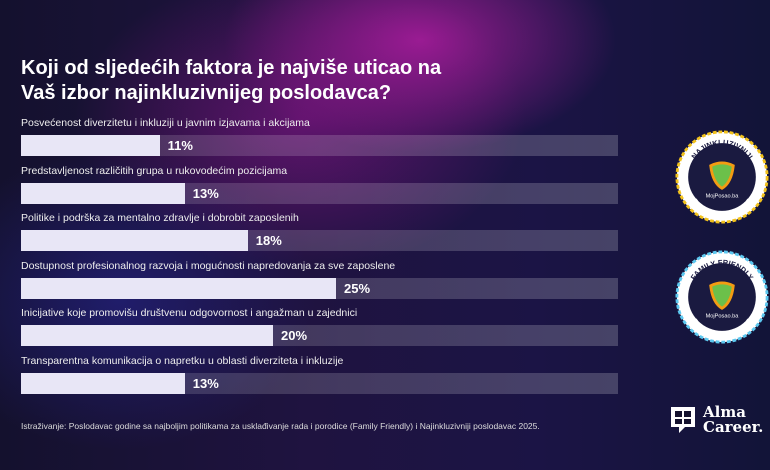 This screenshot has width=770, height=470. Describe the element at coordinates (180, 145) in the screenshot. I see `value-label: 11%` at that location.